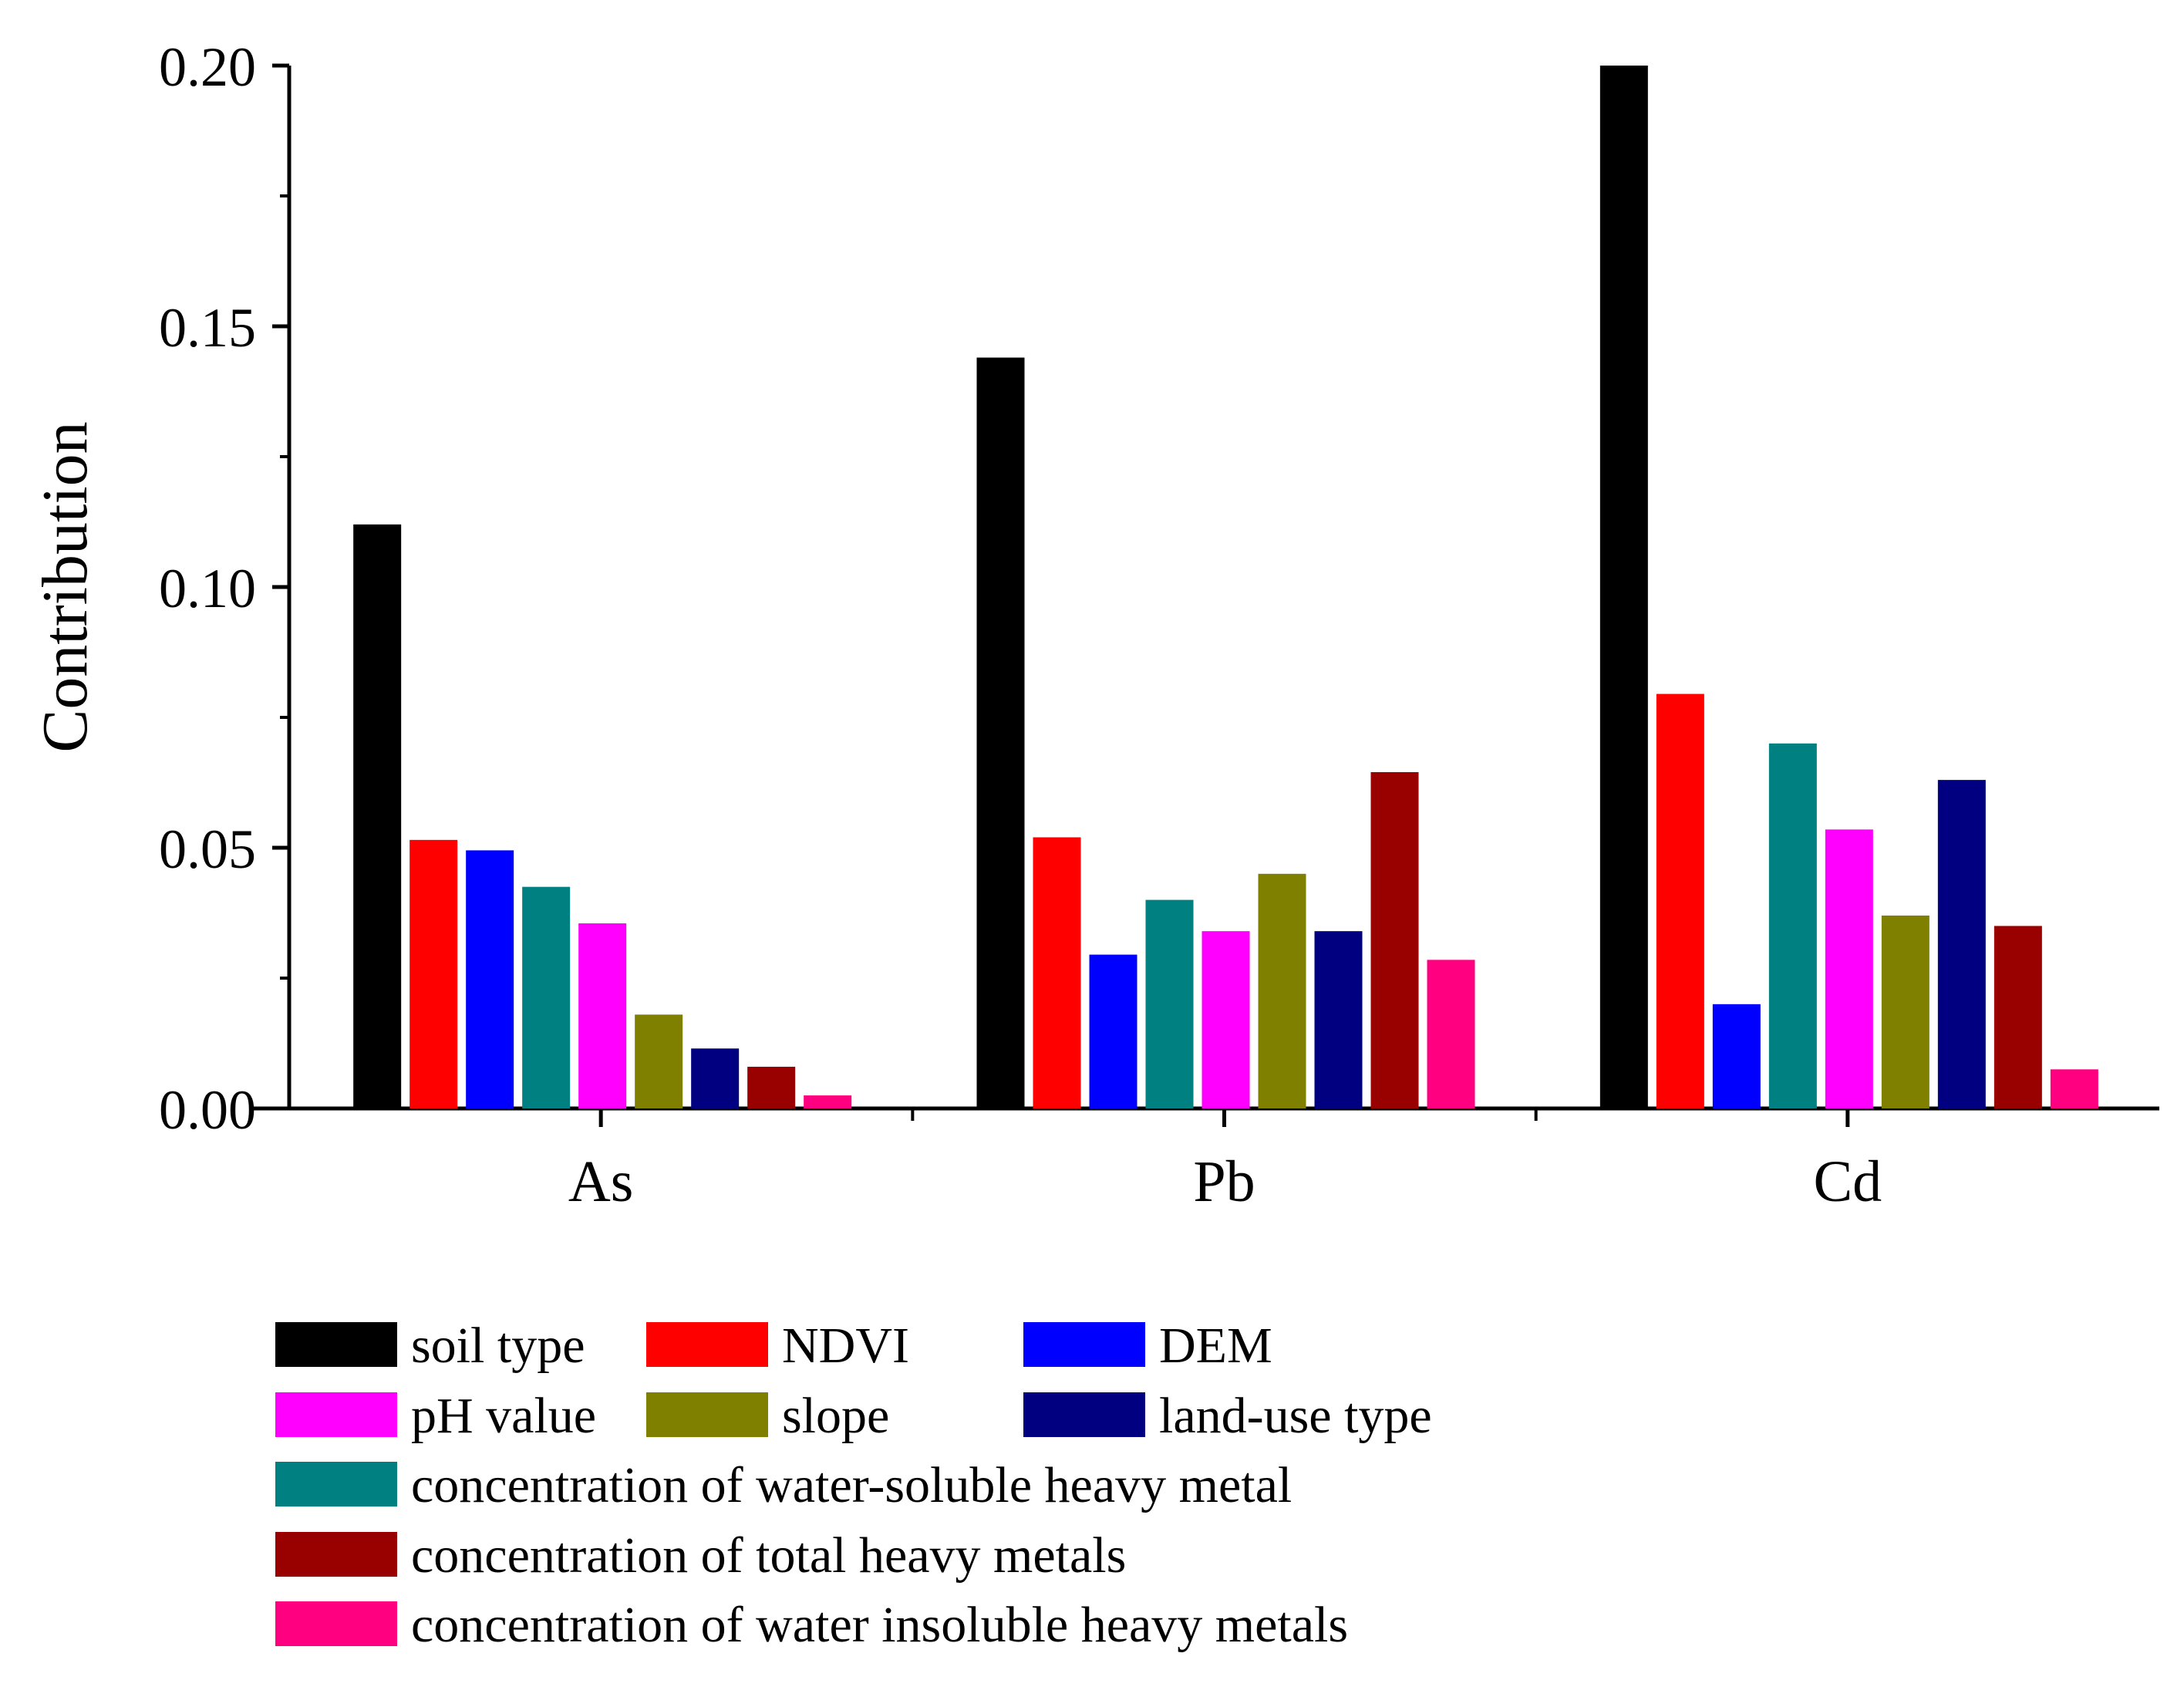 This screenshot has height=1687, width=2184. What do you see at coordinates (498, 1346) in the screenshot?
I see `legend-label: soil type` at bounding box center [498, 1346].